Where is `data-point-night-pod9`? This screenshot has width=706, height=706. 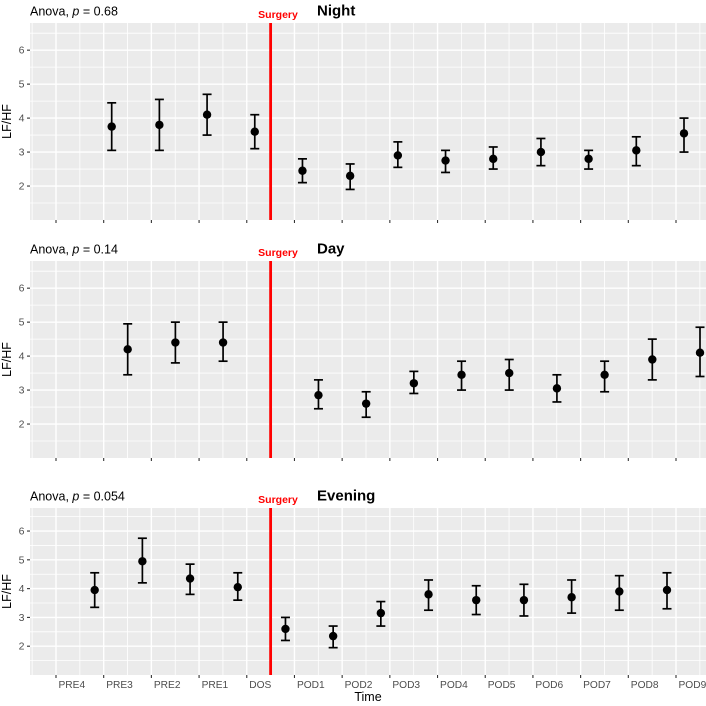 data-point-night-pod9 is located at coordinates (684, 135).